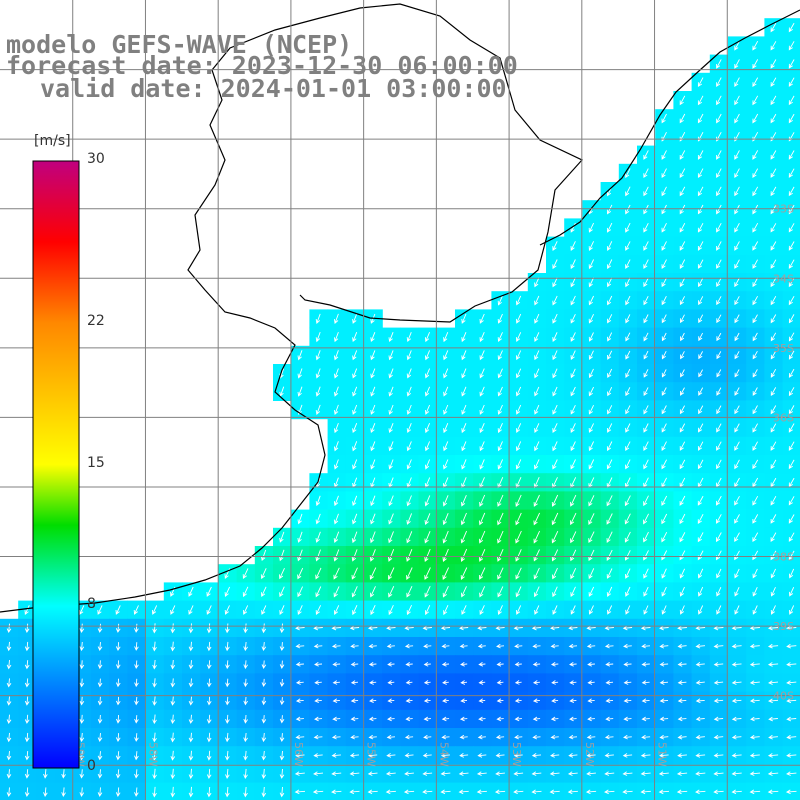 The width and height of the screenshot is (800, 800). What do you see at coordinates (96, 320) in the screenshot?
I see `colorbar-tick-label: 22` at bounding box center [96, 320].